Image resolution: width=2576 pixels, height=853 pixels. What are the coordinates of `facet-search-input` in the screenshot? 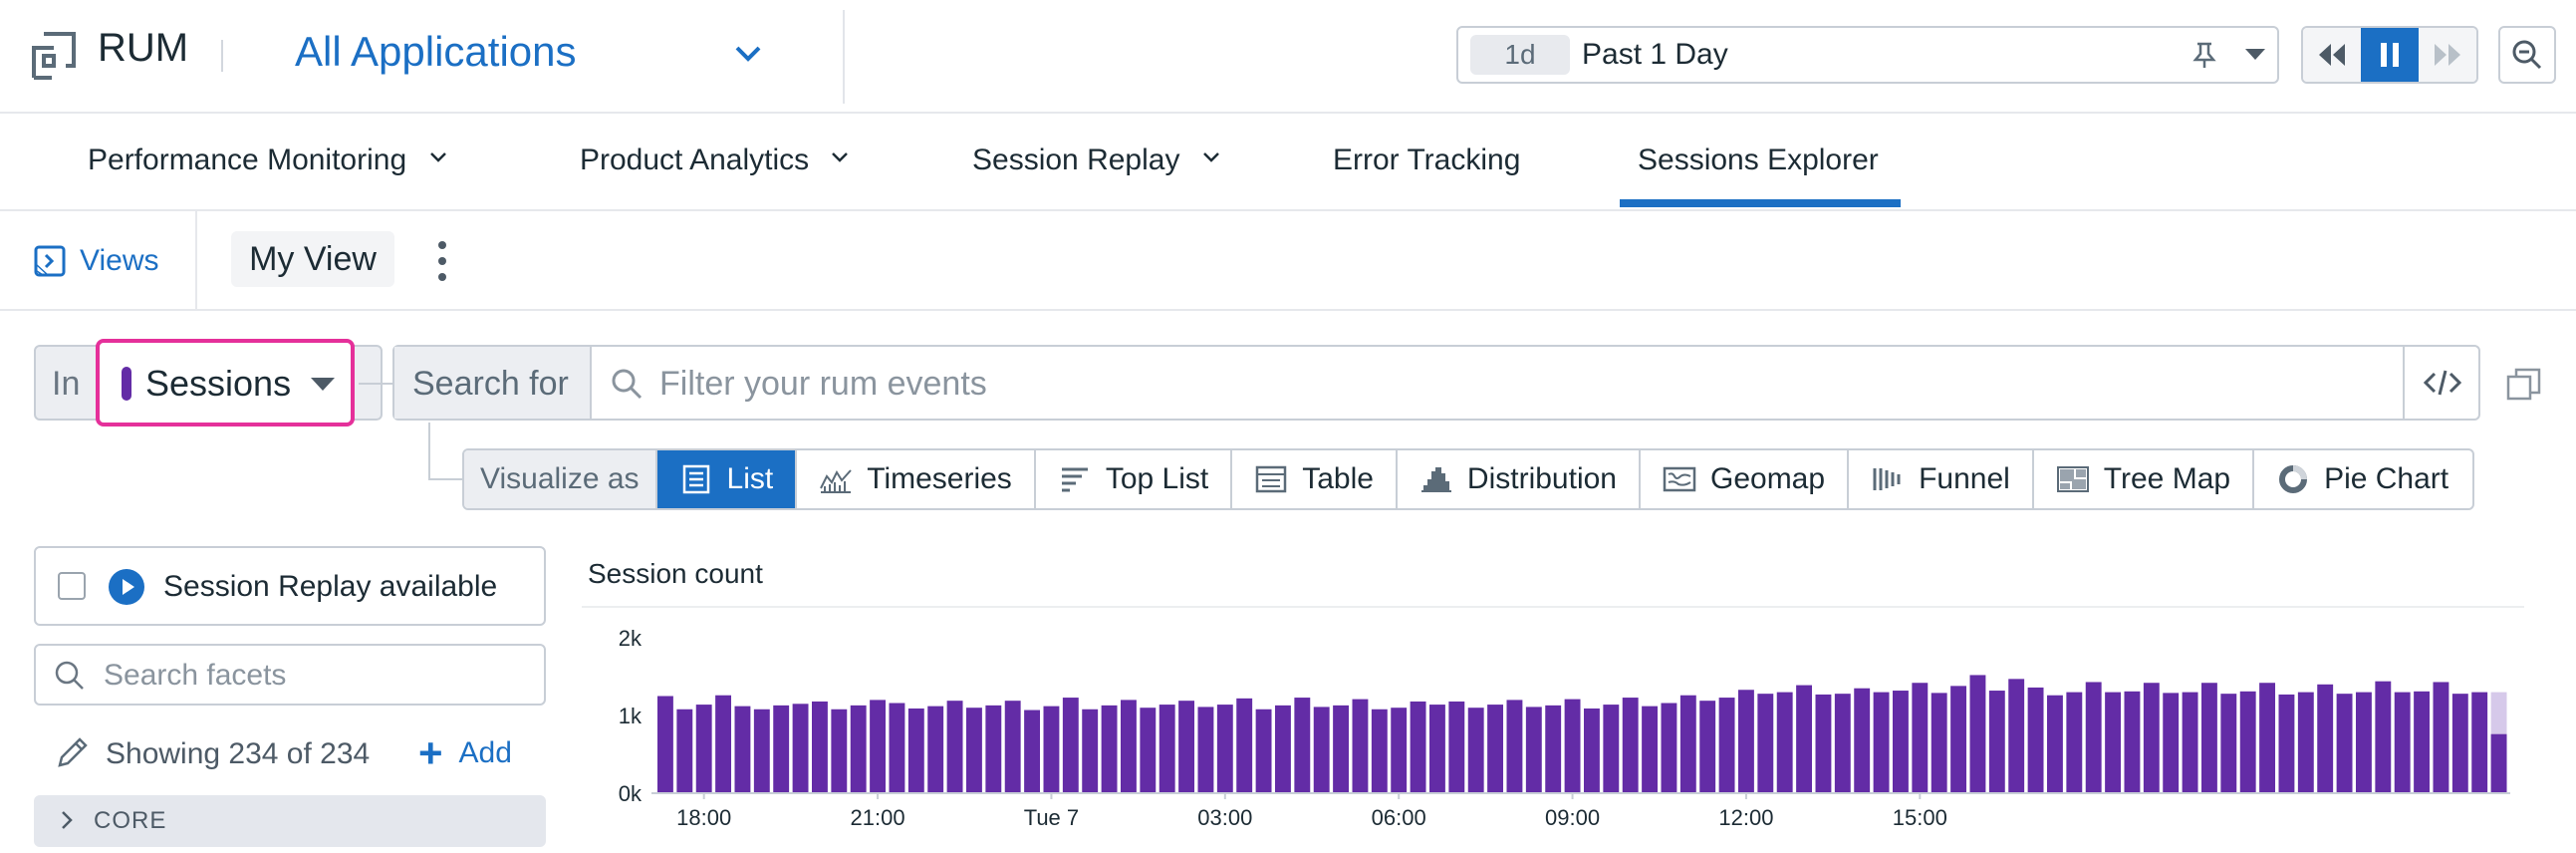 It's located at (313, 676).